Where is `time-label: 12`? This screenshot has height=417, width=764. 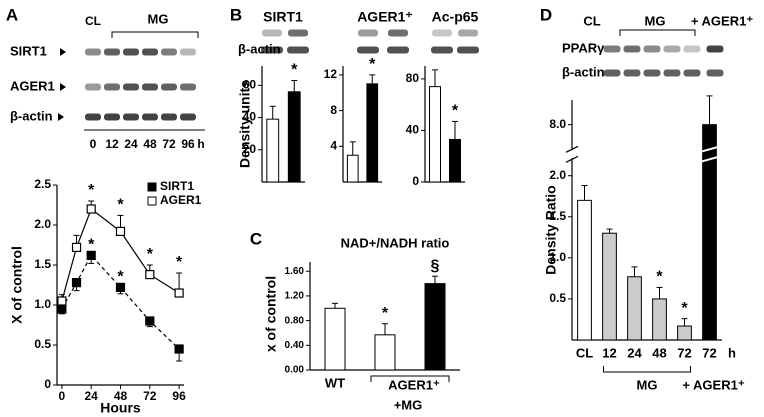 time-label: 12 is located at coordinates (112, 144).